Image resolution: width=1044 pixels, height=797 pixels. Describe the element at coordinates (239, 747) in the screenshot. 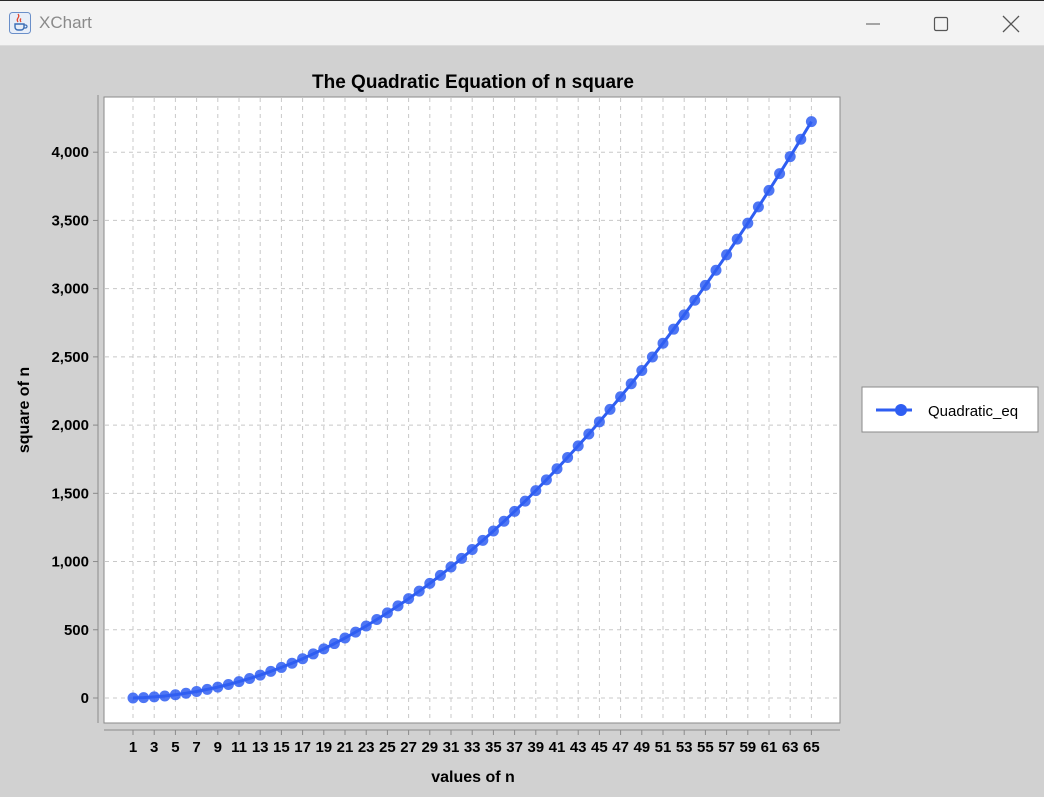

I see `x-tick-label: 11` at that location.